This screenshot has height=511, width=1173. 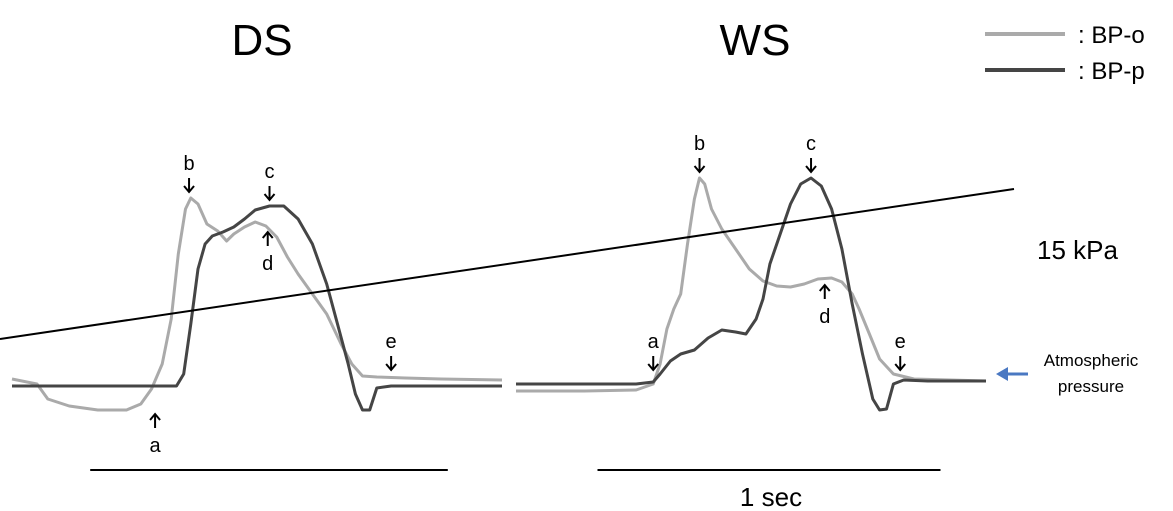 What do you see at coordinates (155, 434) in the screenshot?
I see `annotation-a-ds: a` at bounding box center [155, 434].